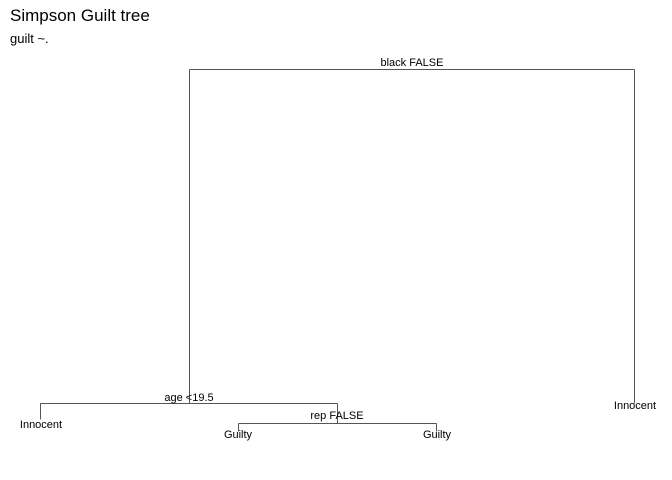  Describe the element at coordinates (412, 63) in the screenshot. I see `split-label-black: black FALSE` at that location.